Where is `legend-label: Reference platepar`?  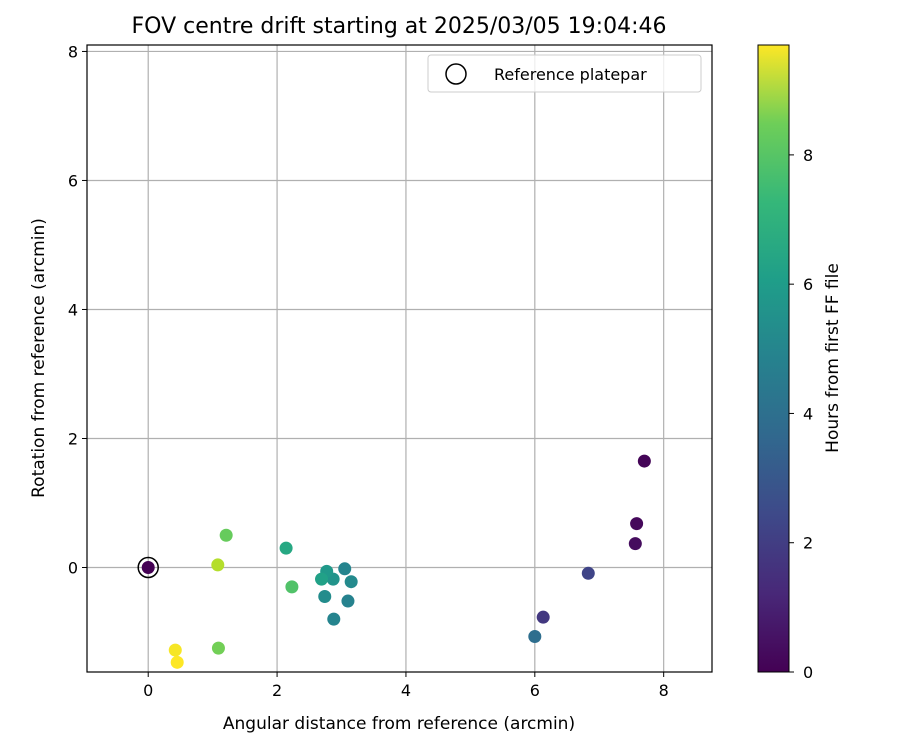
legend-label: Reference platepar is located at coordinates (570, 74).